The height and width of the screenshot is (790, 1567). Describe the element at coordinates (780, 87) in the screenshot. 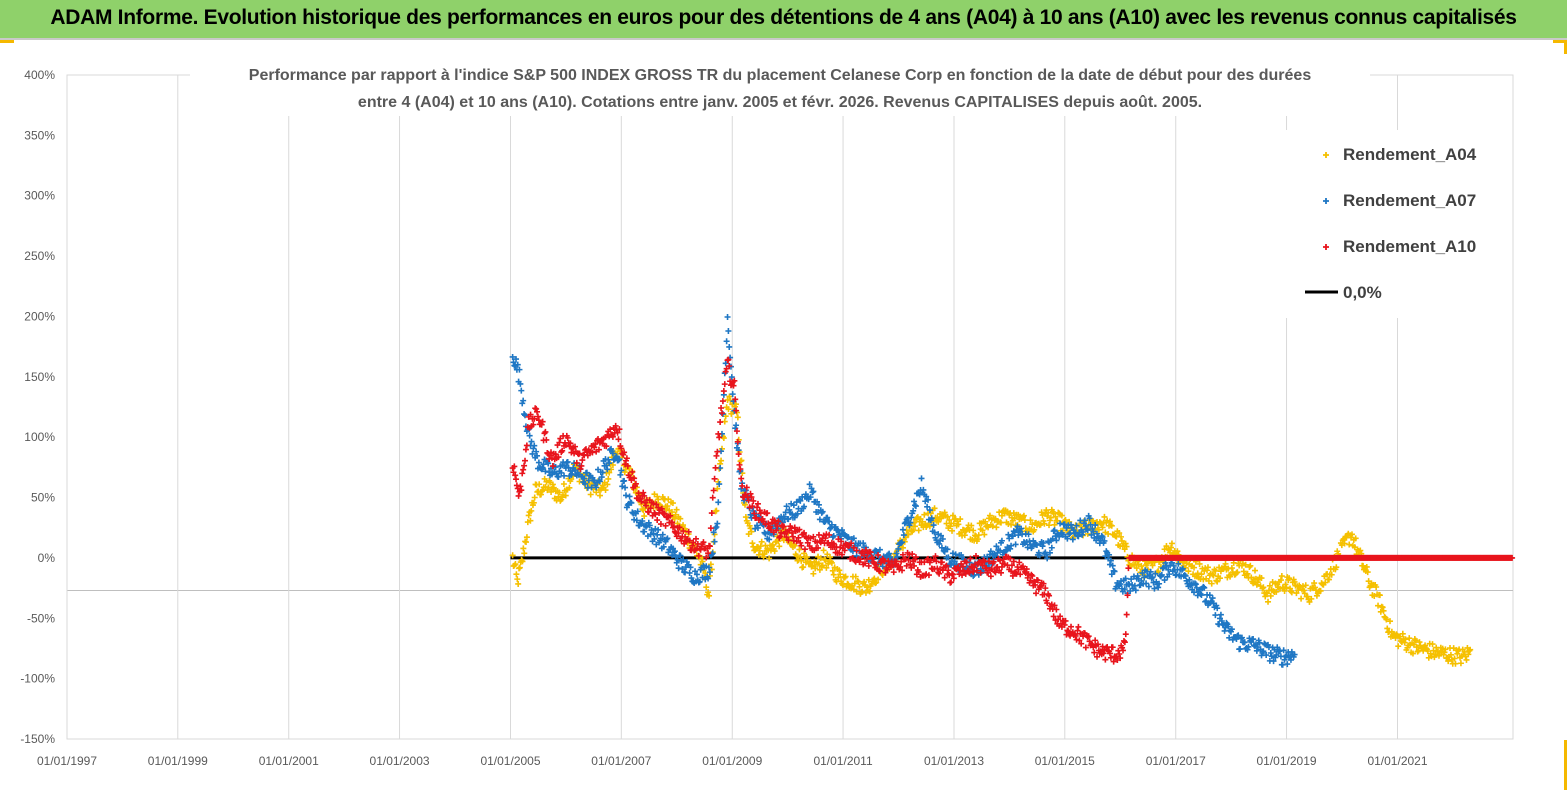

I see `chart-title-background` at that location.